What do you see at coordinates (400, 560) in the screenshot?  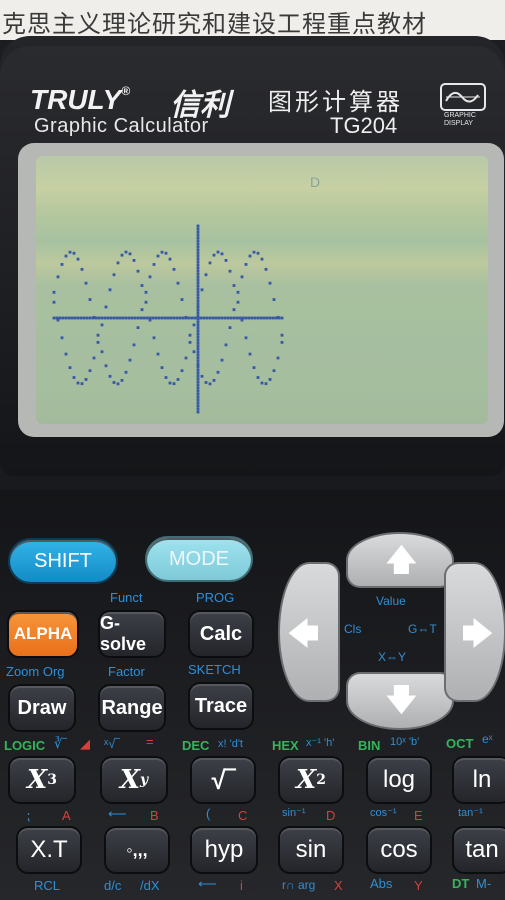 I see `dpad-up-button` at bounding box center [400, 560].